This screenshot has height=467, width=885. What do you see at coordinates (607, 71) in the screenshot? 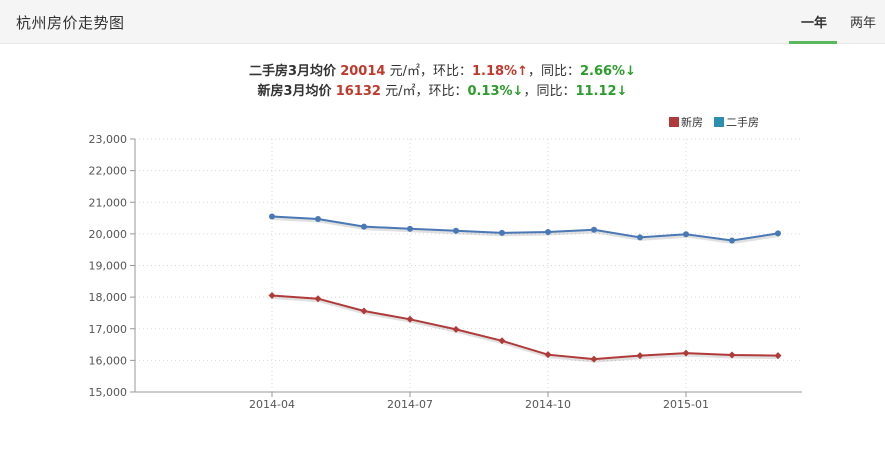
I see `summary-yoy: 2.66%↓` at bounding box center [607, 71].